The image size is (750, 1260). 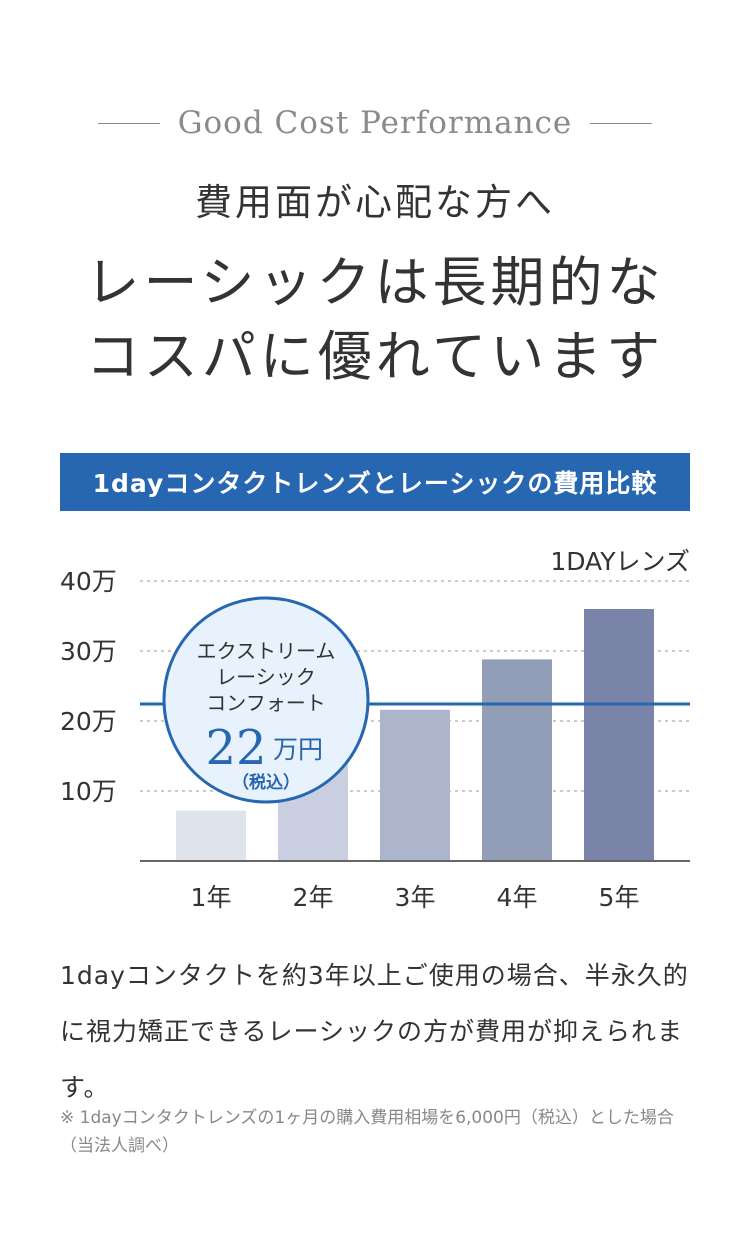 I want to click on y-tick-label: 20万, so click(x=88, y=721).